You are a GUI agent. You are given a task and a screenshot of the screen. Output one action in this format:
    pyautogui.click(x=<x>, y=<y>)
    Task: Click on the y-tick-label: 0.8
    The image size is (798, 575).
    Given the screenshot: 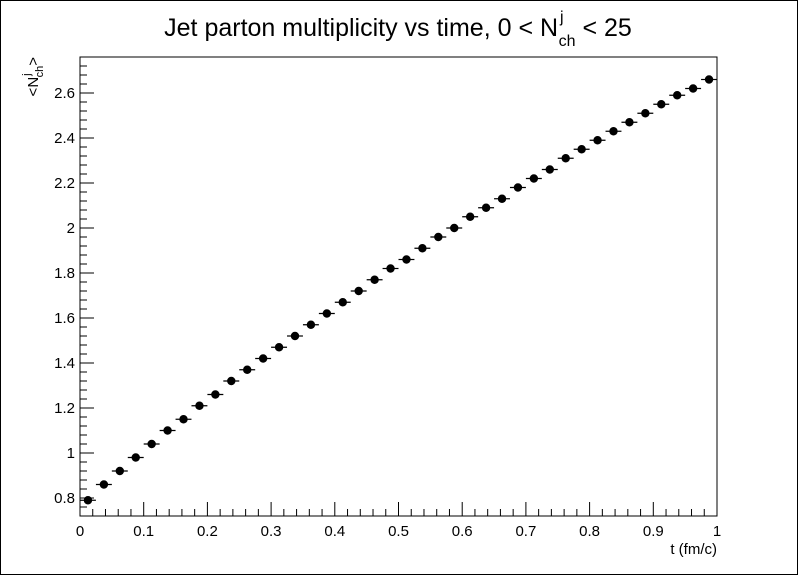 What is the action you would take?
    pyautogui.click(x=64, y=498)
    